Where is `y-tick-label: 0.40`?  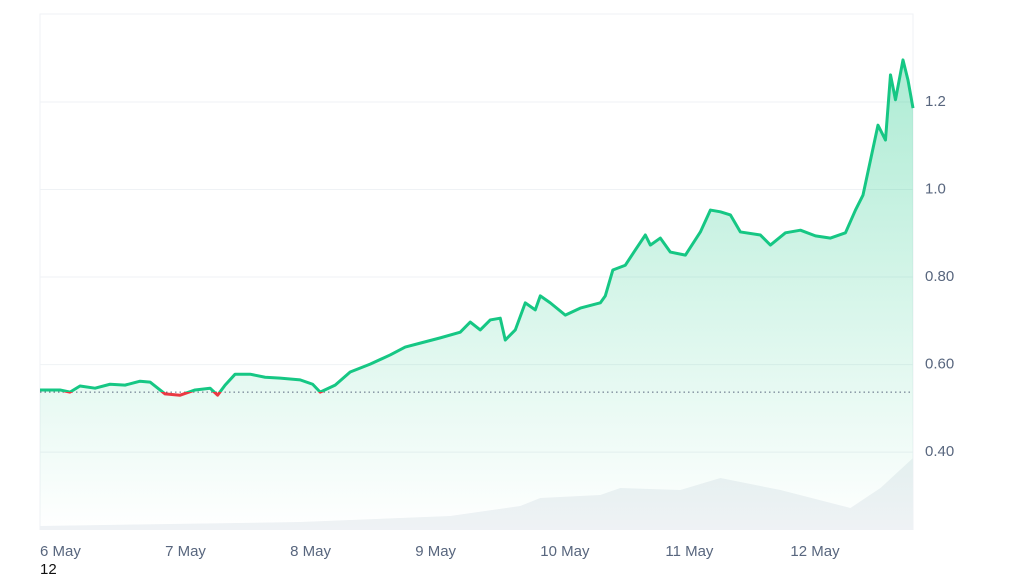
y-tick-label: 0.40 is located at coordinates (939, 451).